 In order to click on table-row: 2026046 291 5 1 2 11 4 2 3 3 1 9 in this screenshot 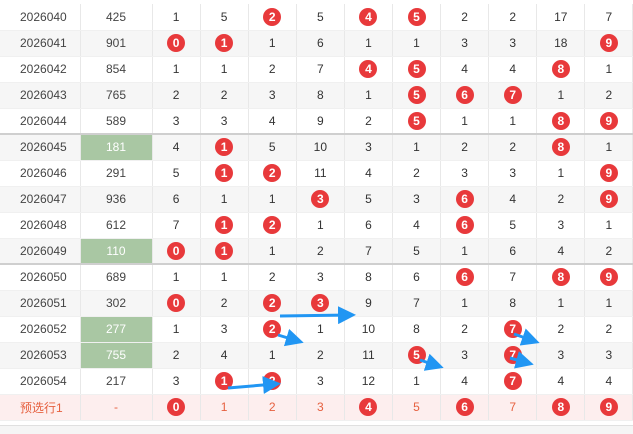, I will do `click(316, 173)`.